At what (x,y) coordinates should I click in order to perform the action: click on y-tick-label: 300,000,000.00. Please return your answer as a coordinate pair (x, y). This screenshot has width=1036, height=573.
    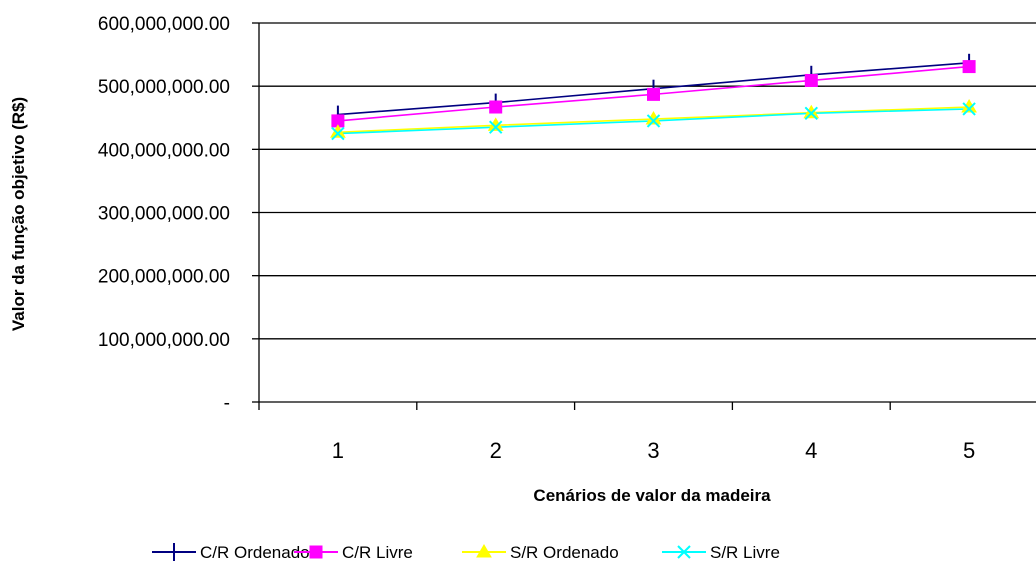
    Looking at the image, I should click on (164, 214).